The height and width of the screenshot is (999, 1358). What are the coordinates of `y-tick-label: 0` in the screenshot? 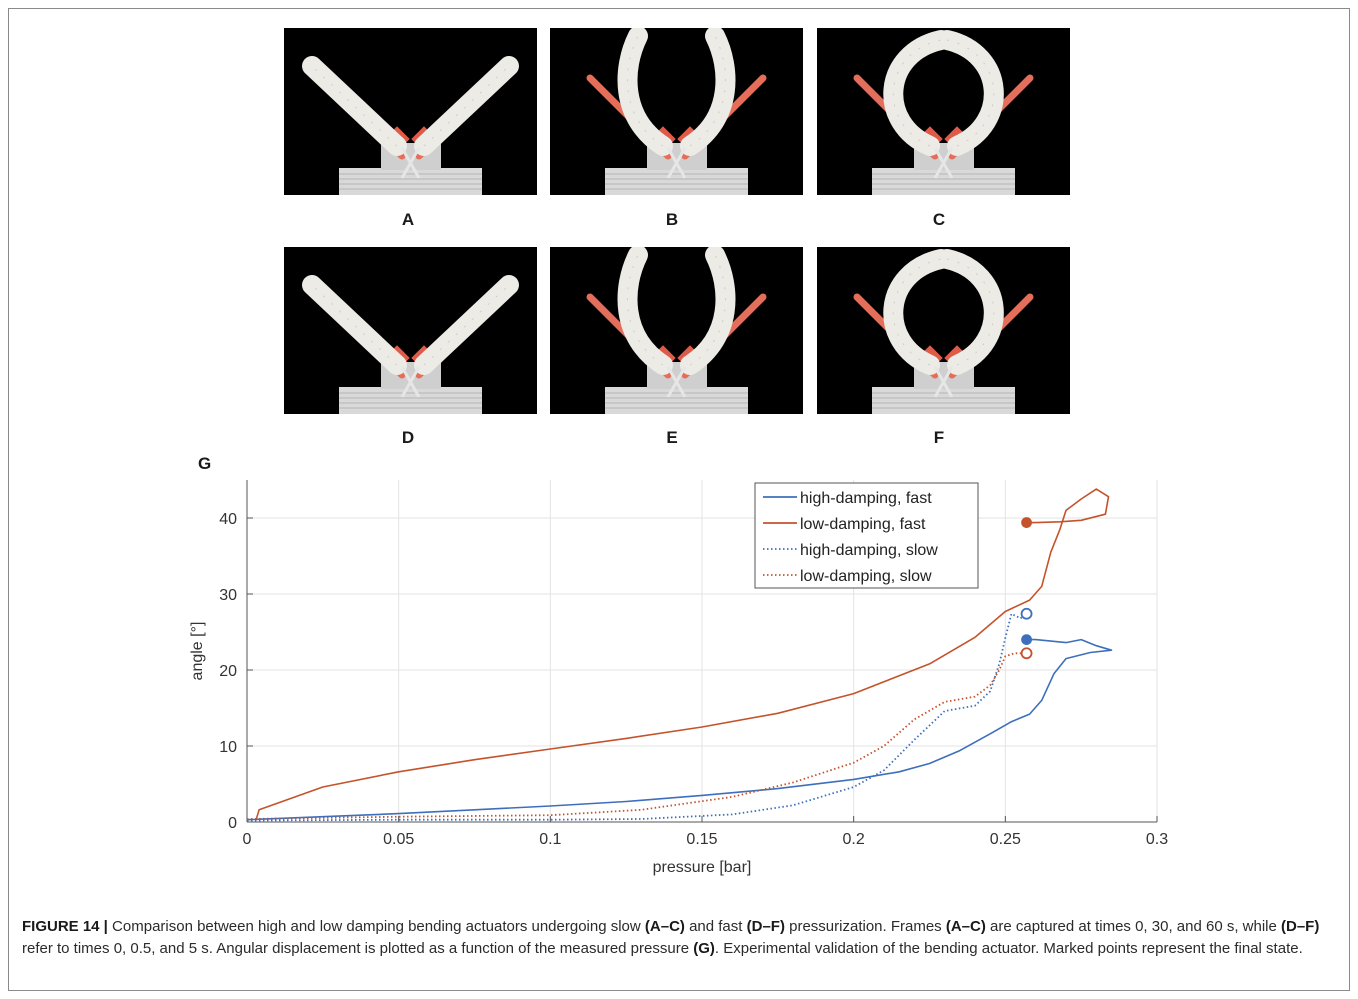 It's located at (232, 823).